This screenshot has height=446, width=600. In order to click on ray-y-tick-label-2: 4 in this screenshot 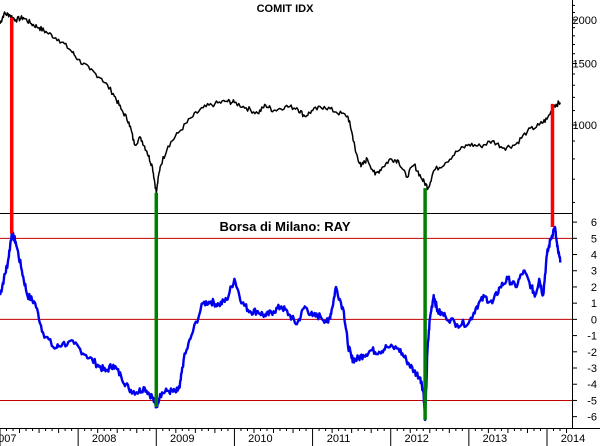, I will do `click(594, 256)`.